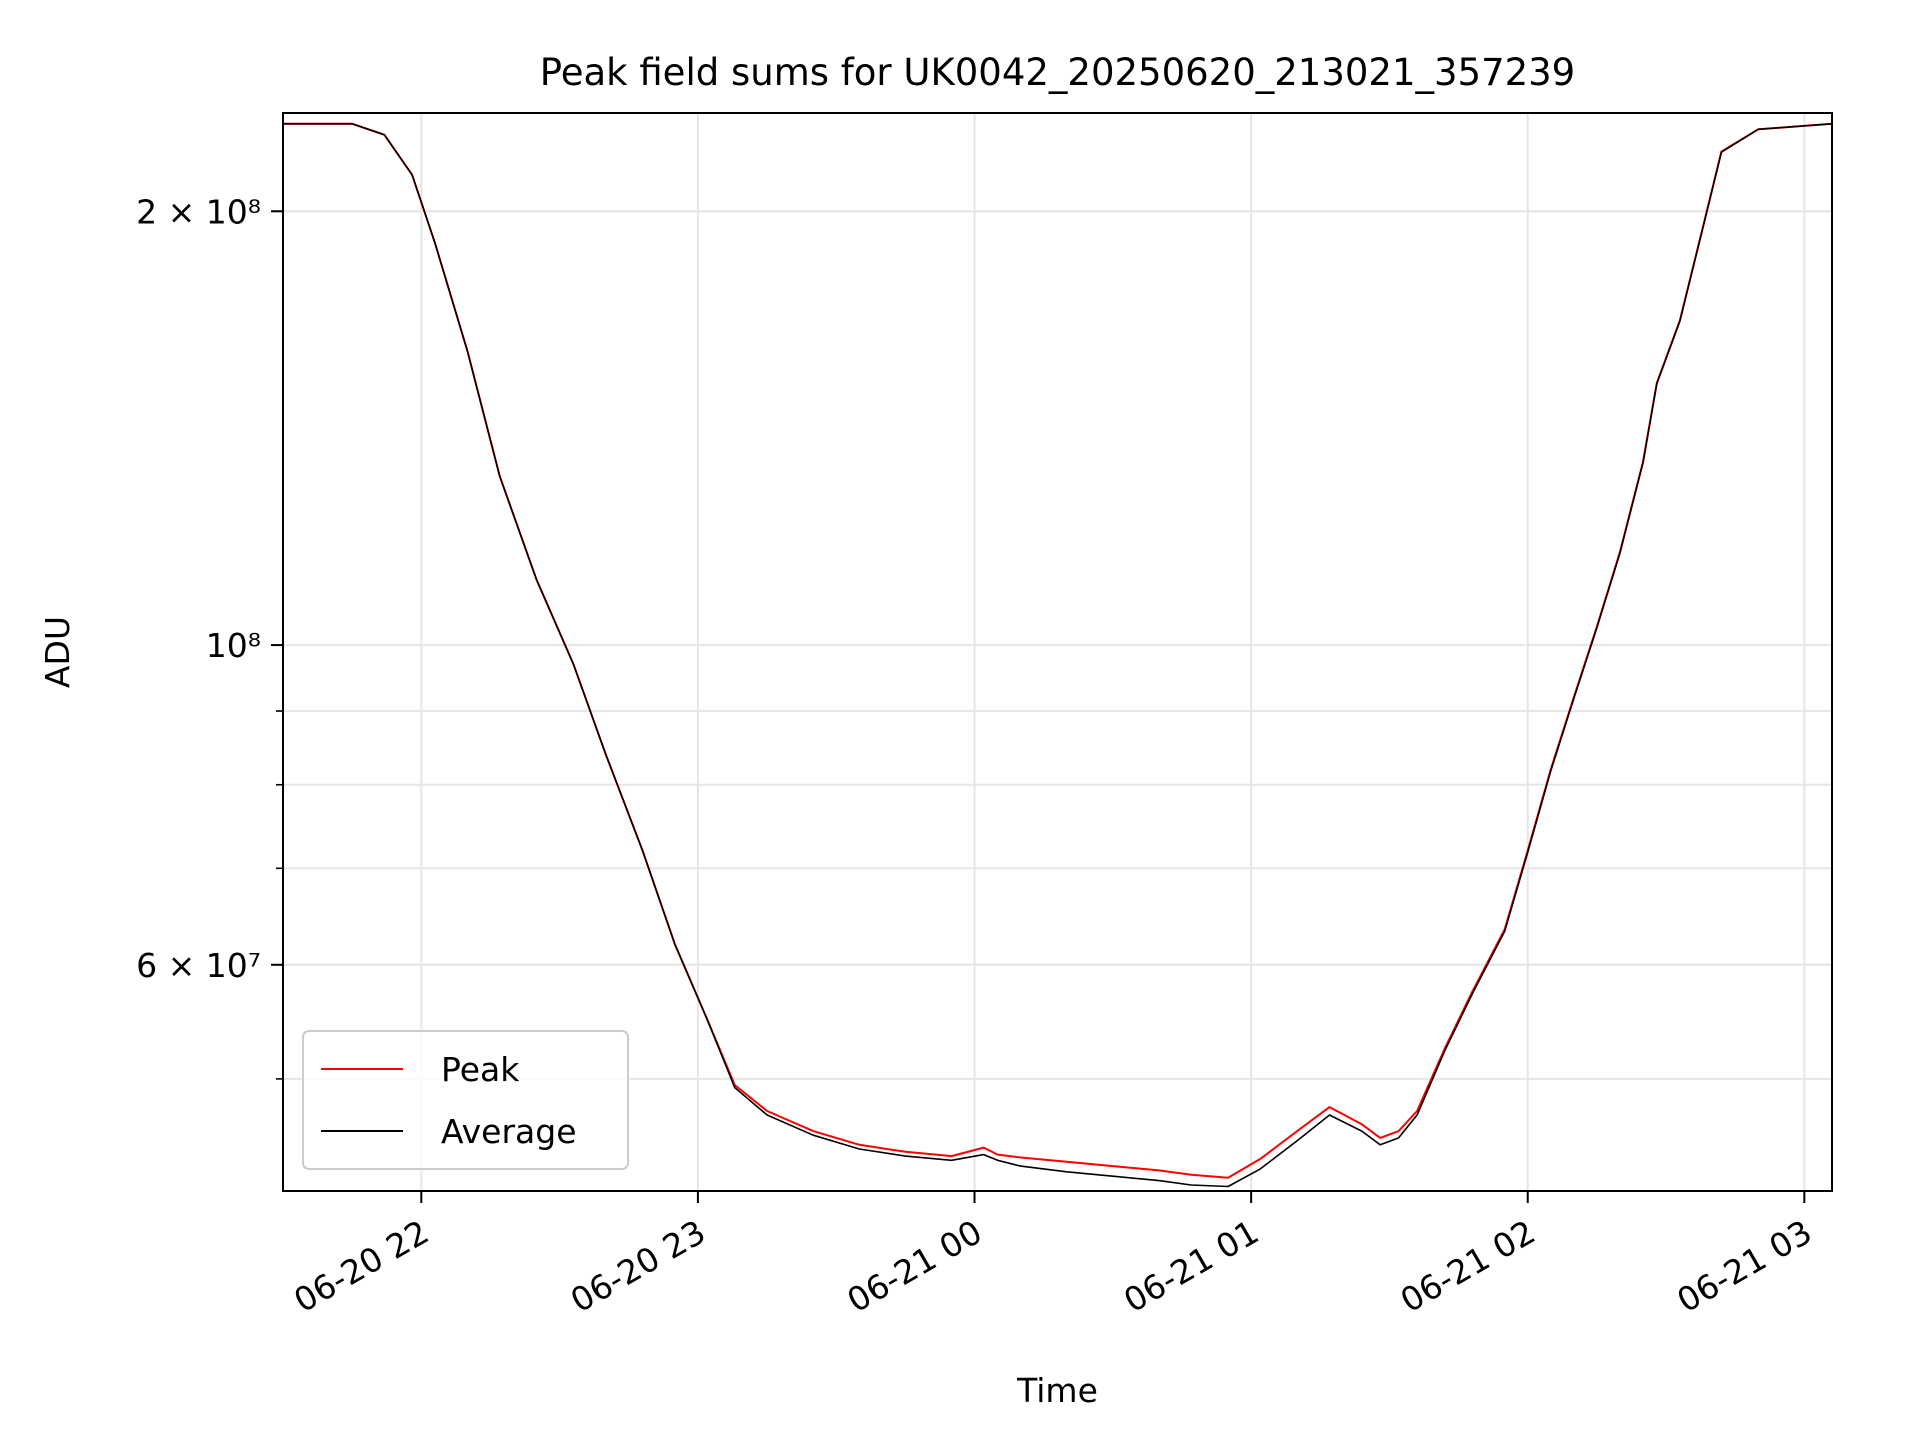 This screenshot has width=1920, height=1440. I want to click on y-tick-label: 6 × 10⁷, so click(198, 965).